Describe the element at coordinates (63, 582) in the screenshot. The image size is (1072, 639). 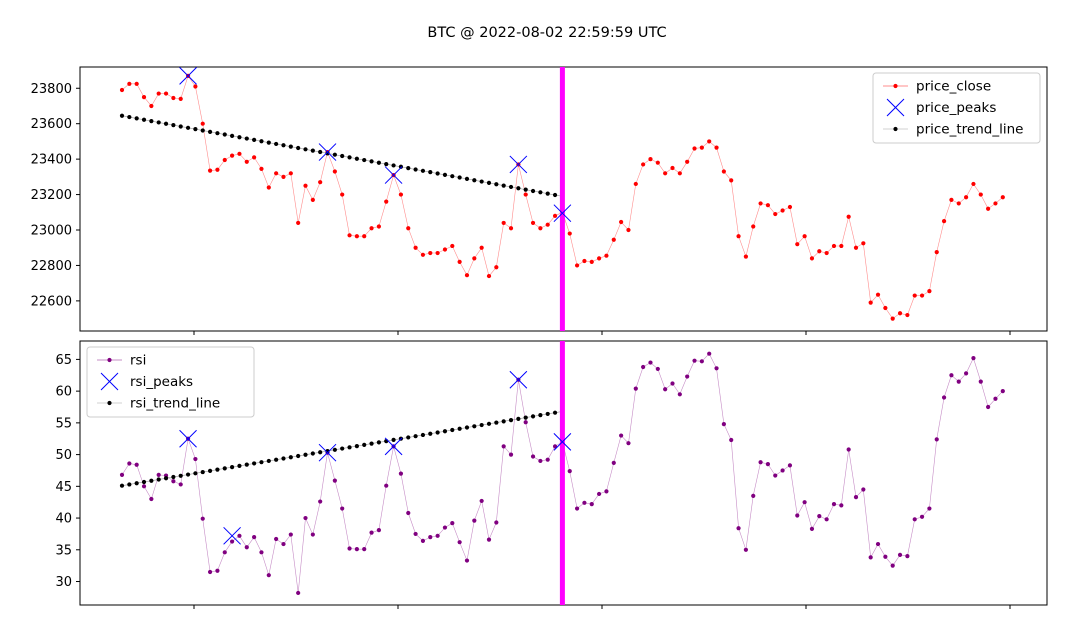
I see `rsi-ytick-label: 30` at that location.